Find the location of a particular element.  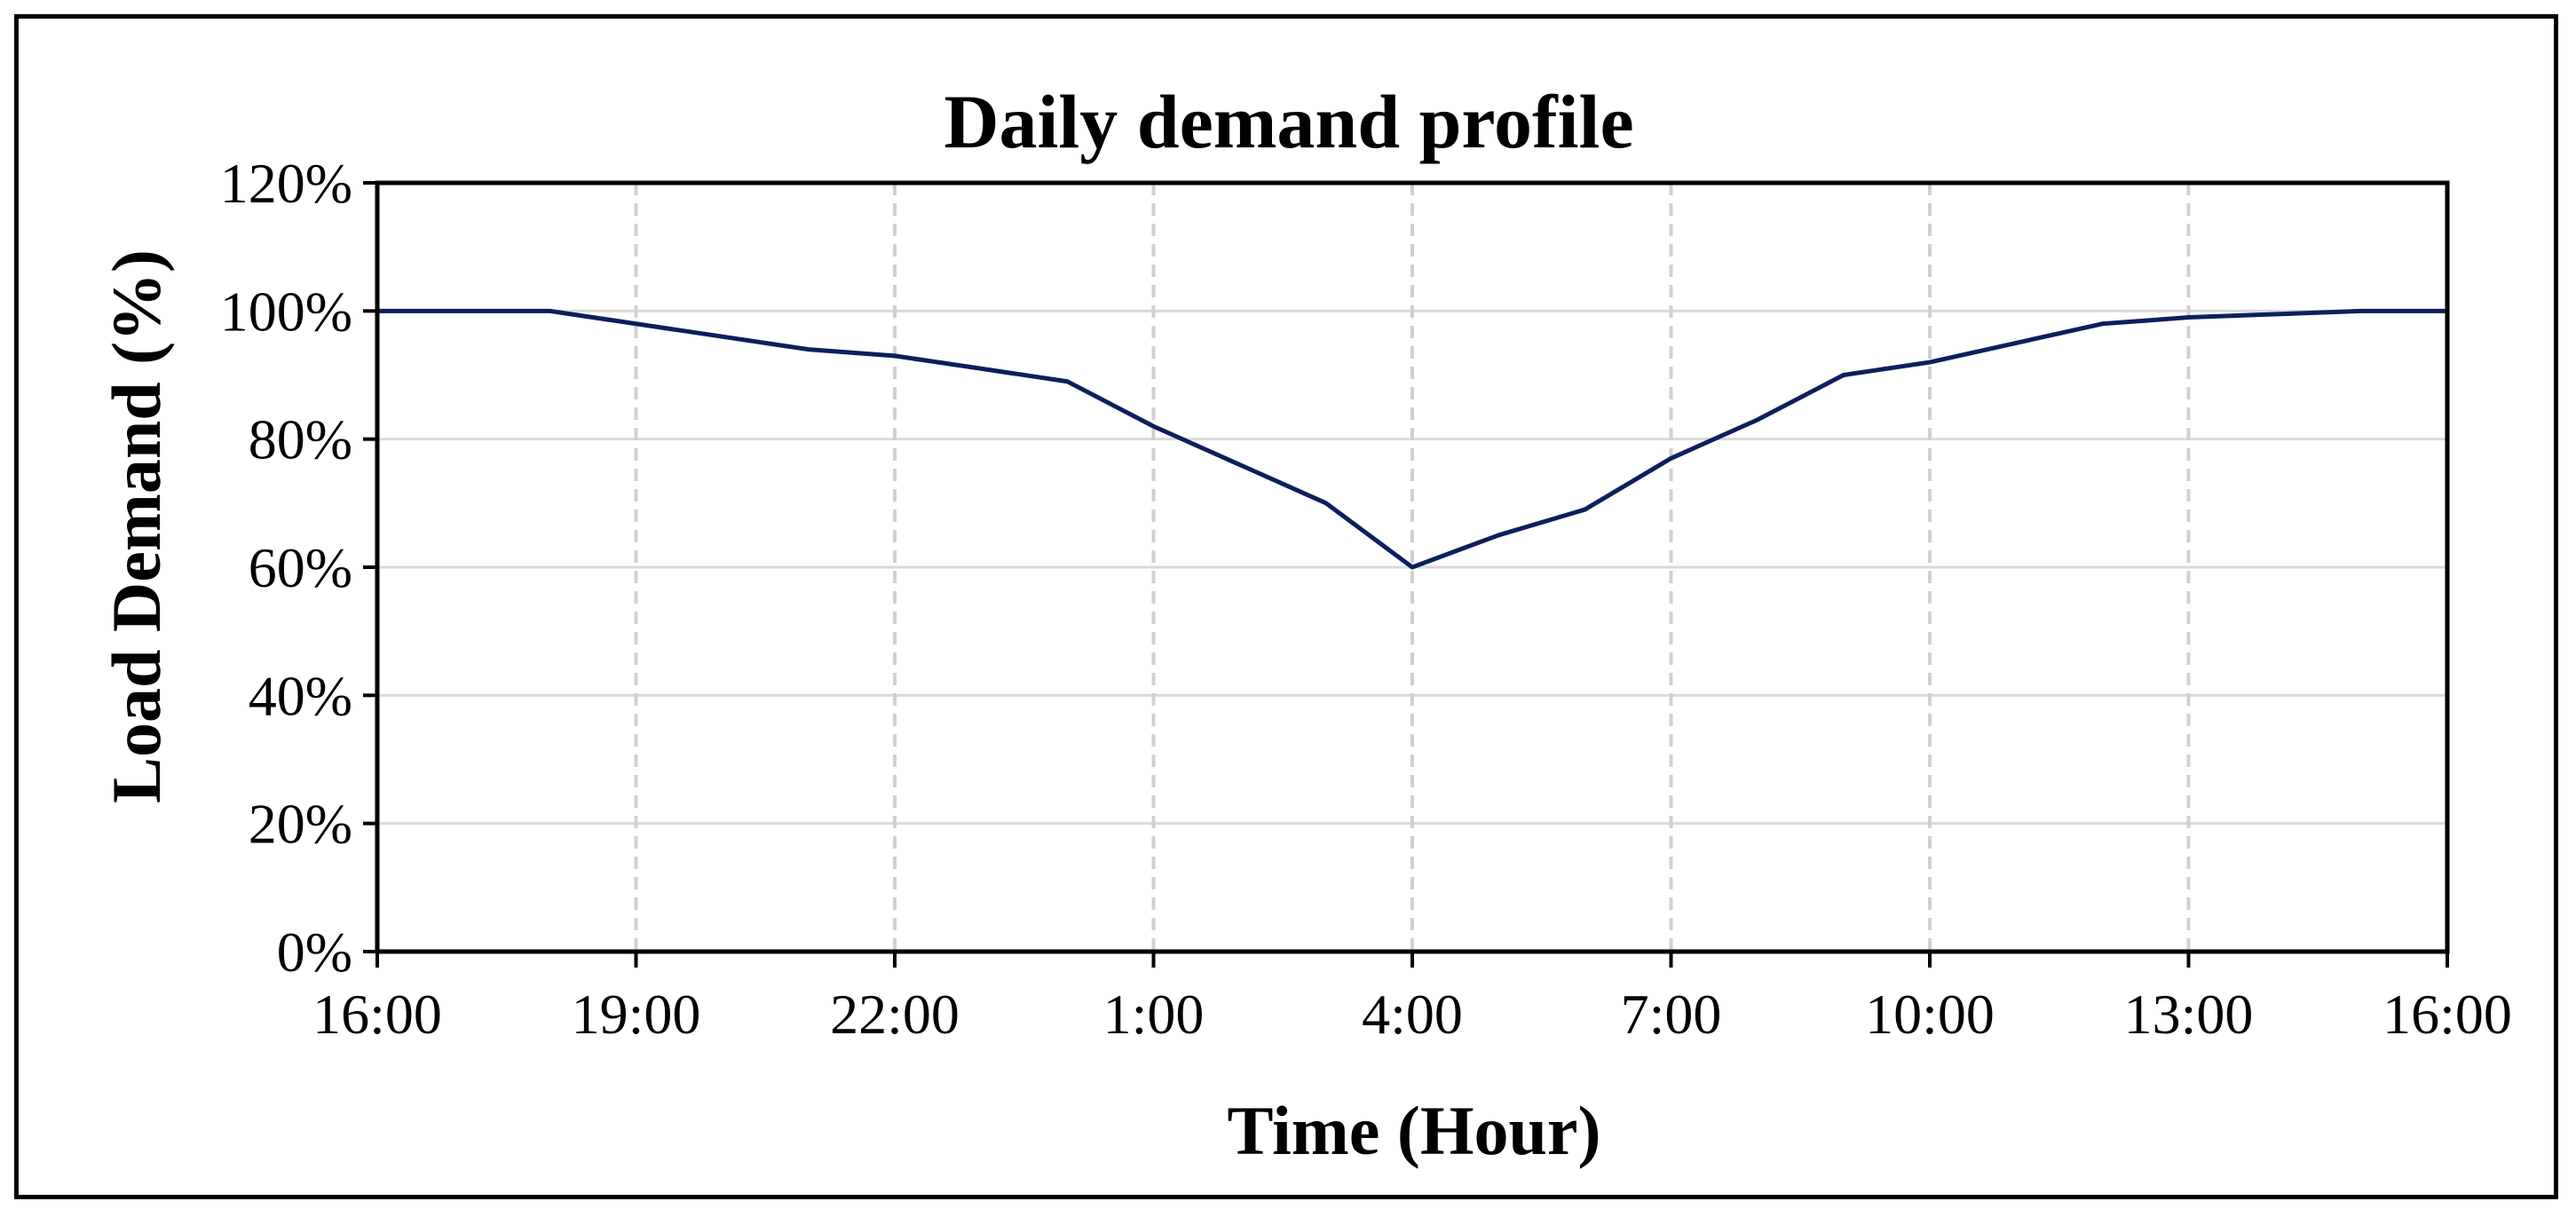

y-axis-title: Load Demand (%) is located at coordinates (136, 526).